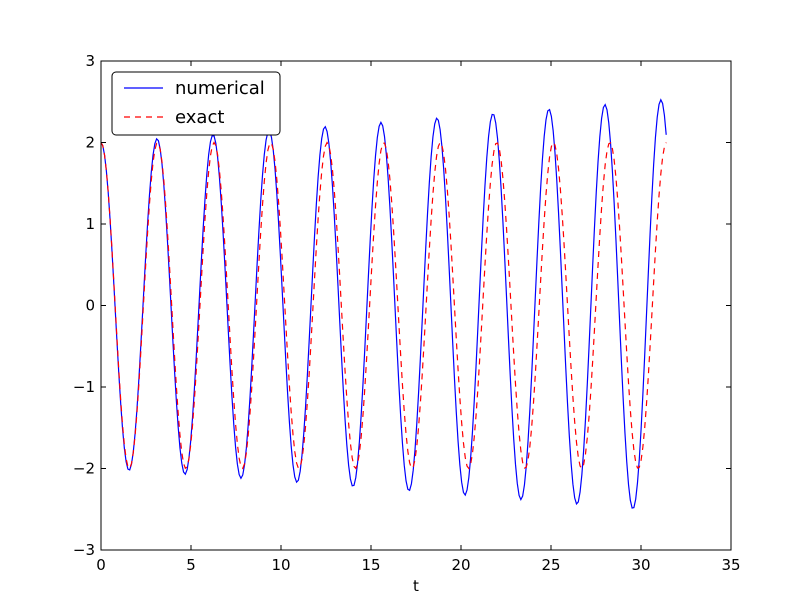 The height and width of the screenshot is (612, 812). Describe the element at coordinates (90, 143) in the screenshot. I see `y-tick-label: 2` at that location.